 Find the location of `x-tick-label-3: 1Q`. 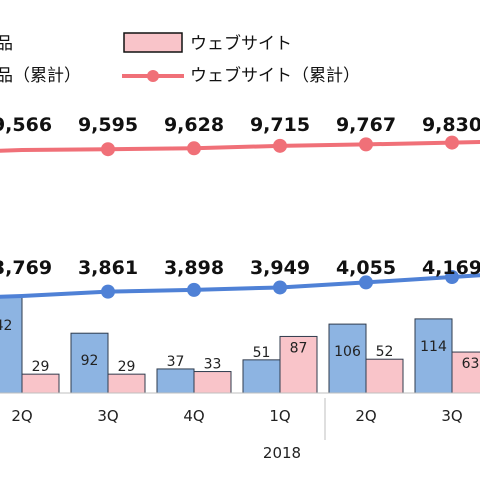

x-tick-label-3: 1Q is located at coordinates (279, 416).